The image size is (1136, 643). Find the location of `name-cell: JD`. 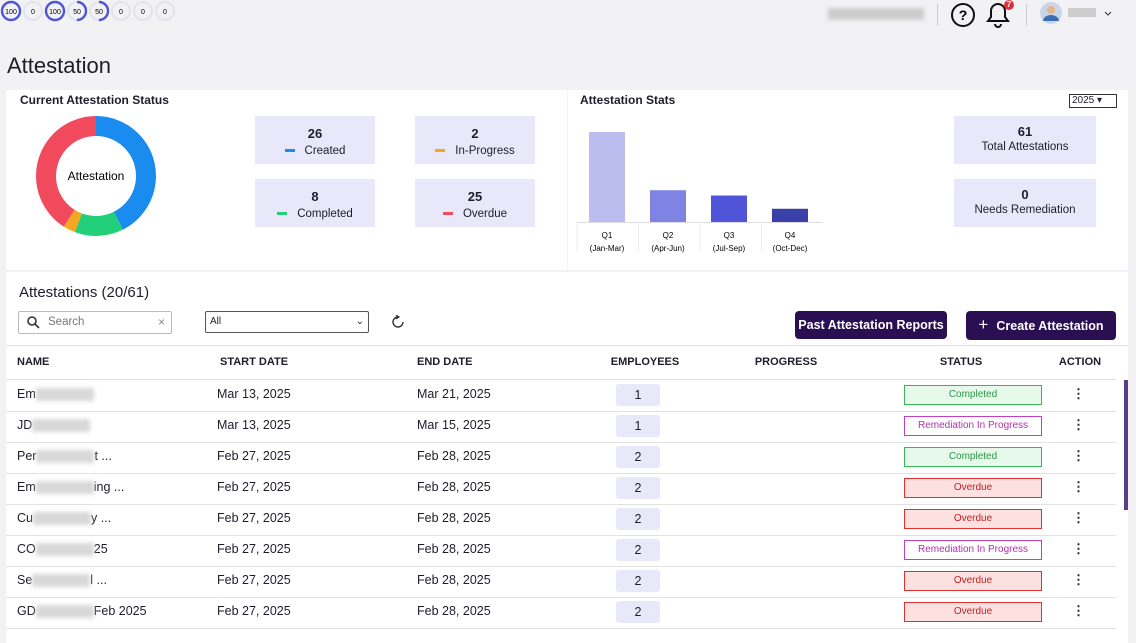

name-cell: JD is located at coordinates (54, 425).